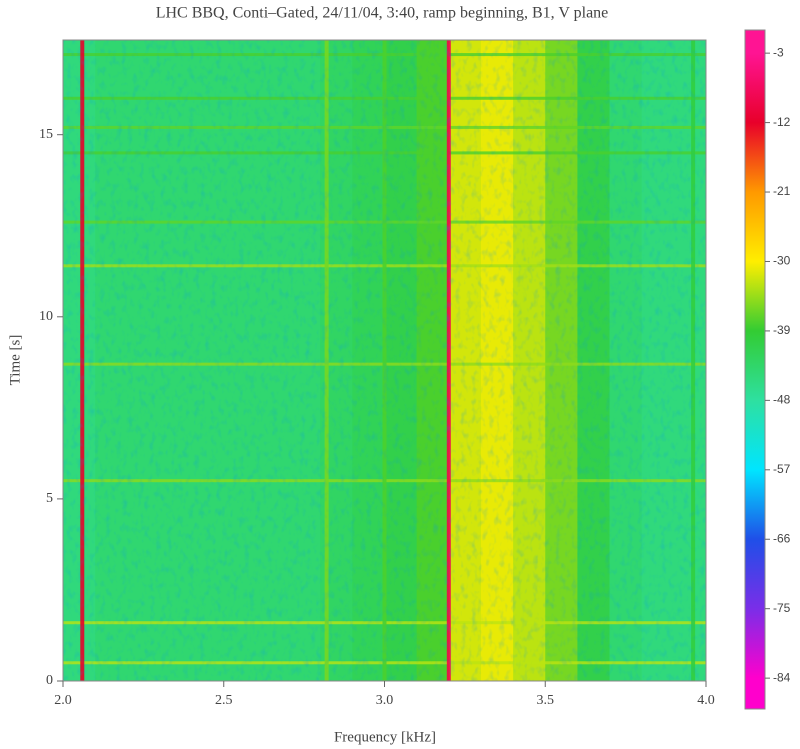  Describe the element at coordinates (782, 400) in the screenshot. I see `colorbar-tick-label: -48` at that location.